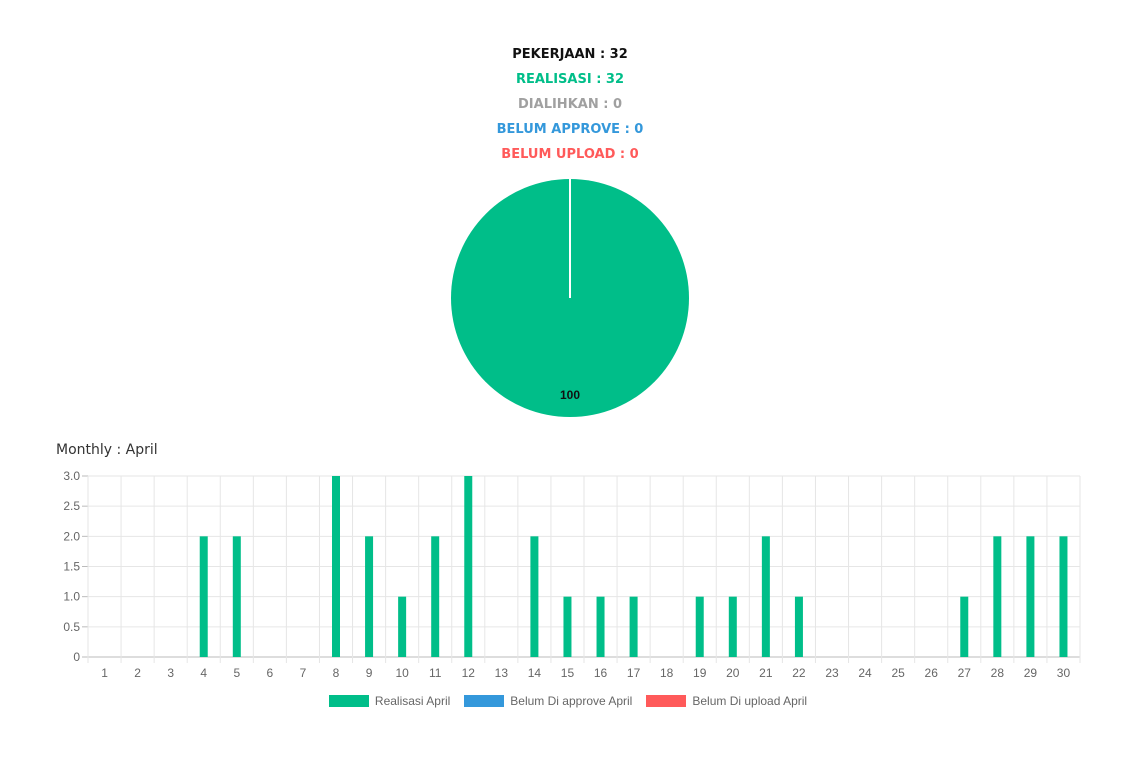 This screenshot has width=1140, height=764. Describe the element at coordinates (799, 673) in the screenshot. I see `x-tick-label: 22` at that location.